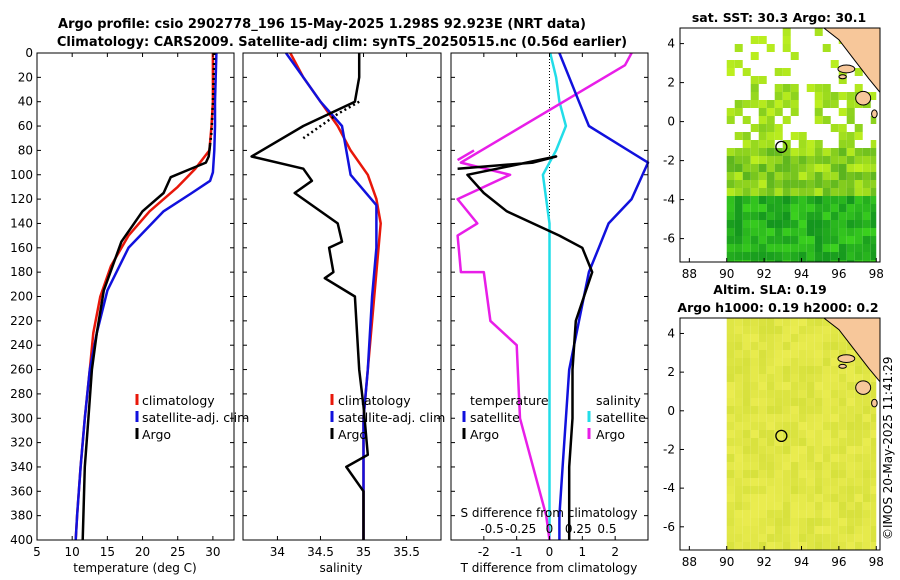  I want to click on sst-map-xtick-label: 88, so click(689, 274).